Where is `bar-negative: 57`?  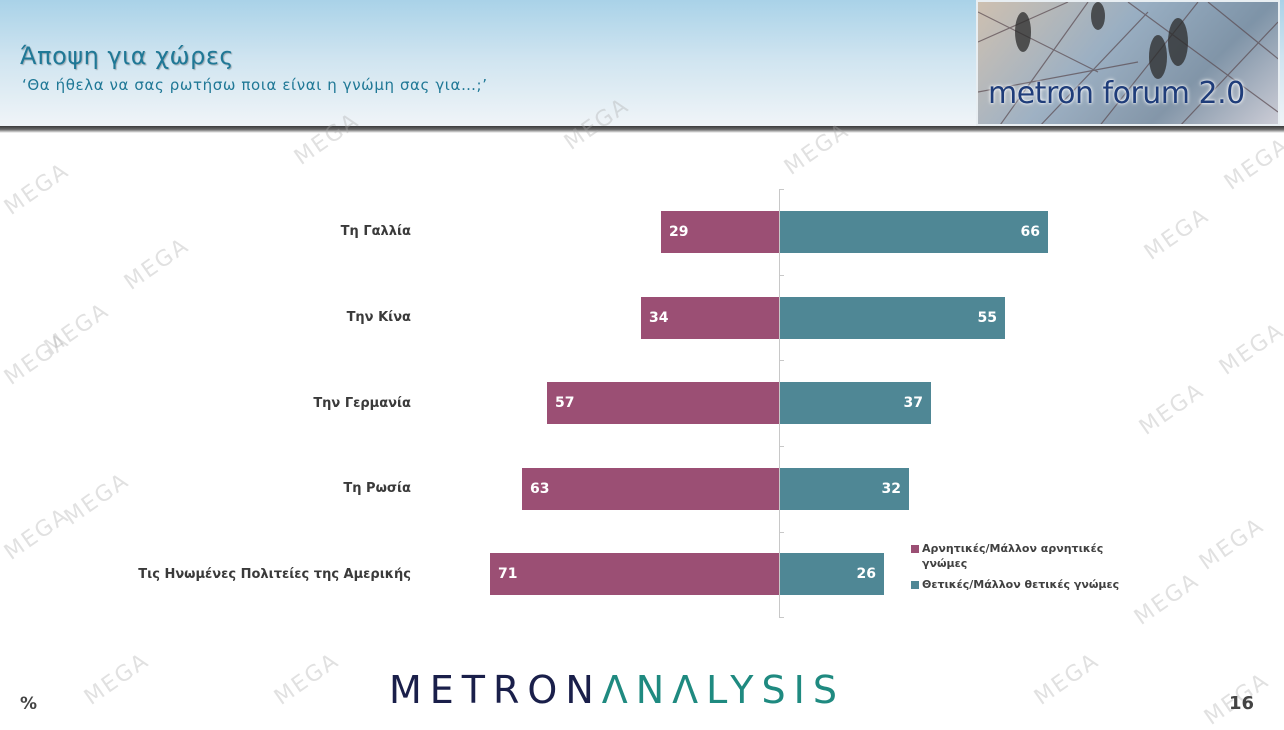
bar-negative: 57 is located at coordinates (663, 403).